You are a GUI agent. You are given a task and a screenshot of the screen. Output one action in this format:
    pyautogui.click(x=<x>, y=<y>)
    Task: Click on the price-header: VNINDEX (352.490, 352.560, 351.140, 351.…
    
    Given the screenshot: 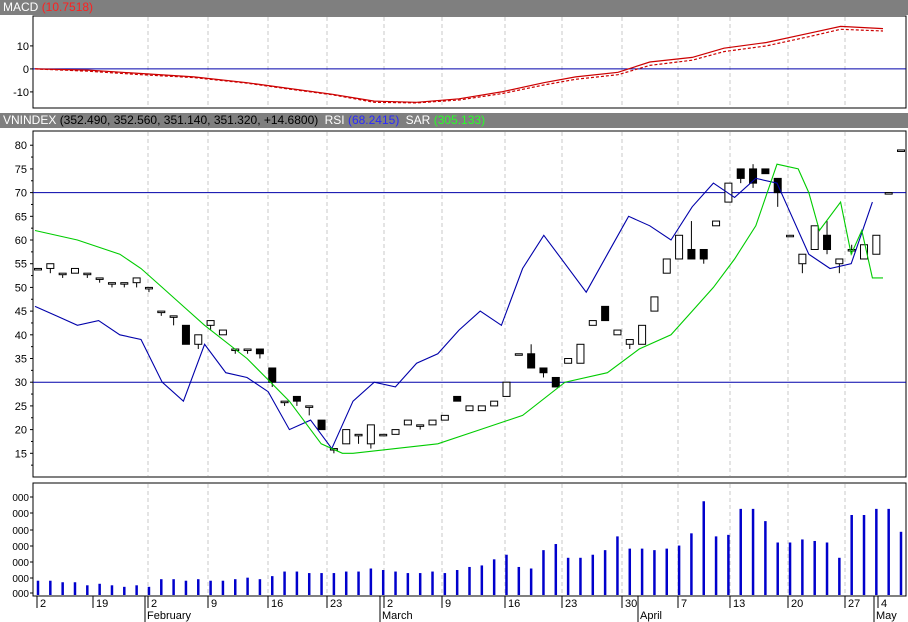 What is the action you would take?
    pyautogui.click(x=454, y=120)
    